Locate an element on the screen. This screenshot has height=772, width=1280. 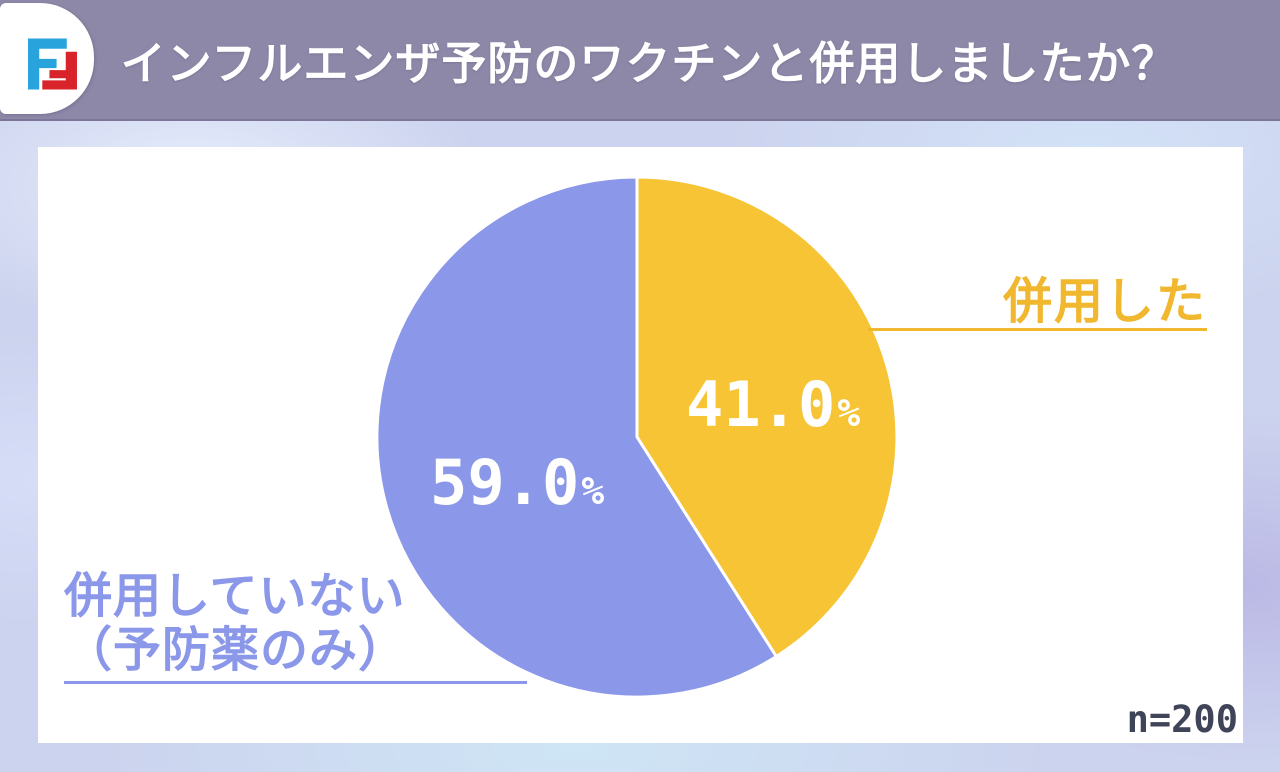
sample-size-label: n=200 is located at coordinates (1182, 719).